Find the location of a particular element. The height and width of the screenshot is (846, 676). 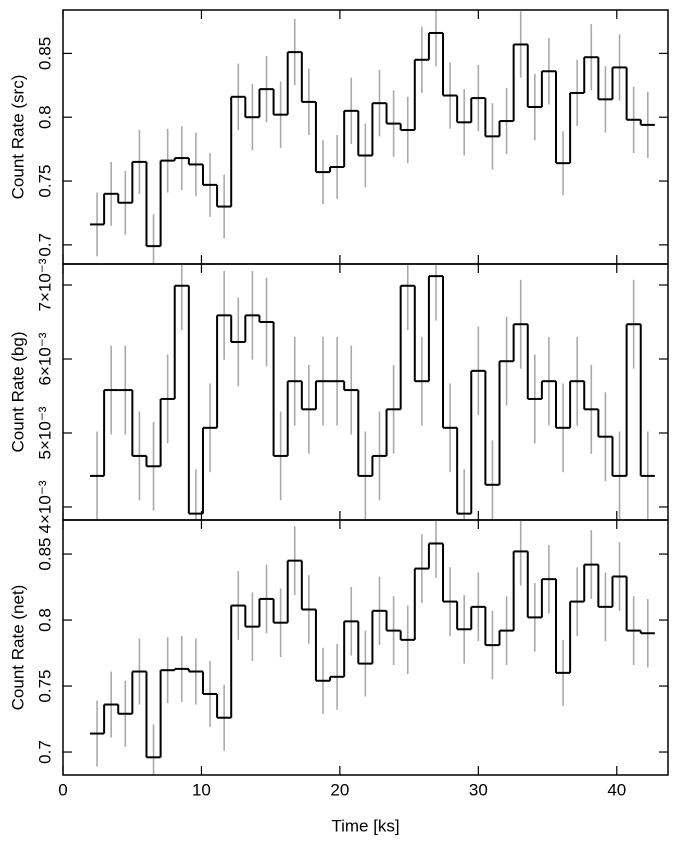

y-axis-label: Count Rate (bg) is located at coordinates (17, 392).